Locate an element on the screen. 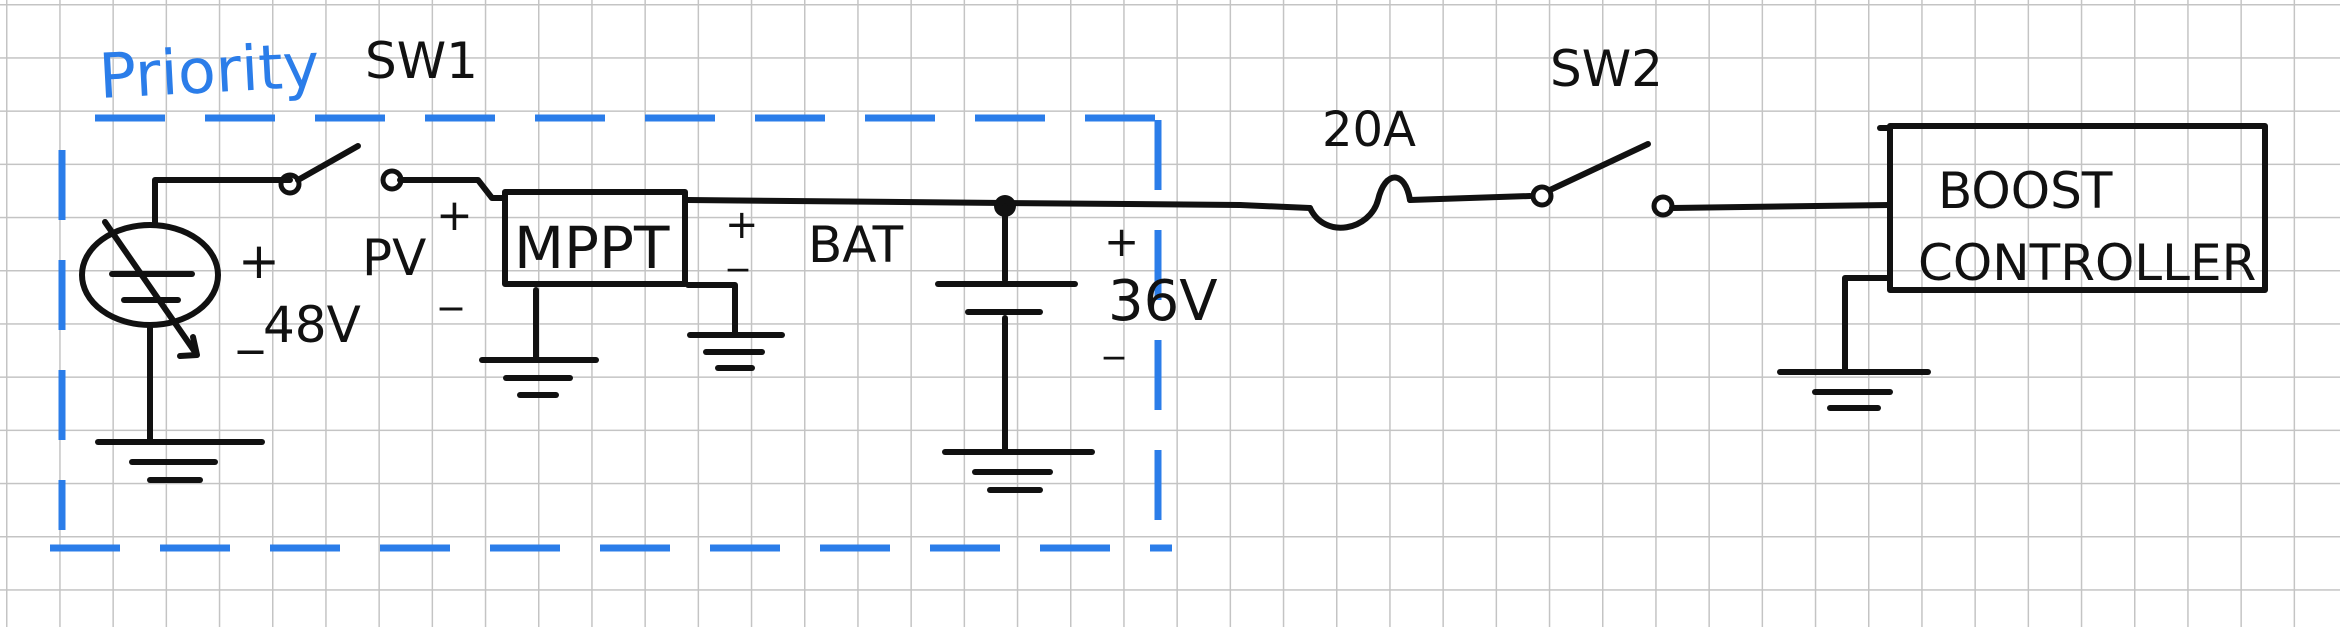 Image resolution: width=2340 pixels, height=627 pixels. boost-controller-box is located at coordinates (2022, 267).